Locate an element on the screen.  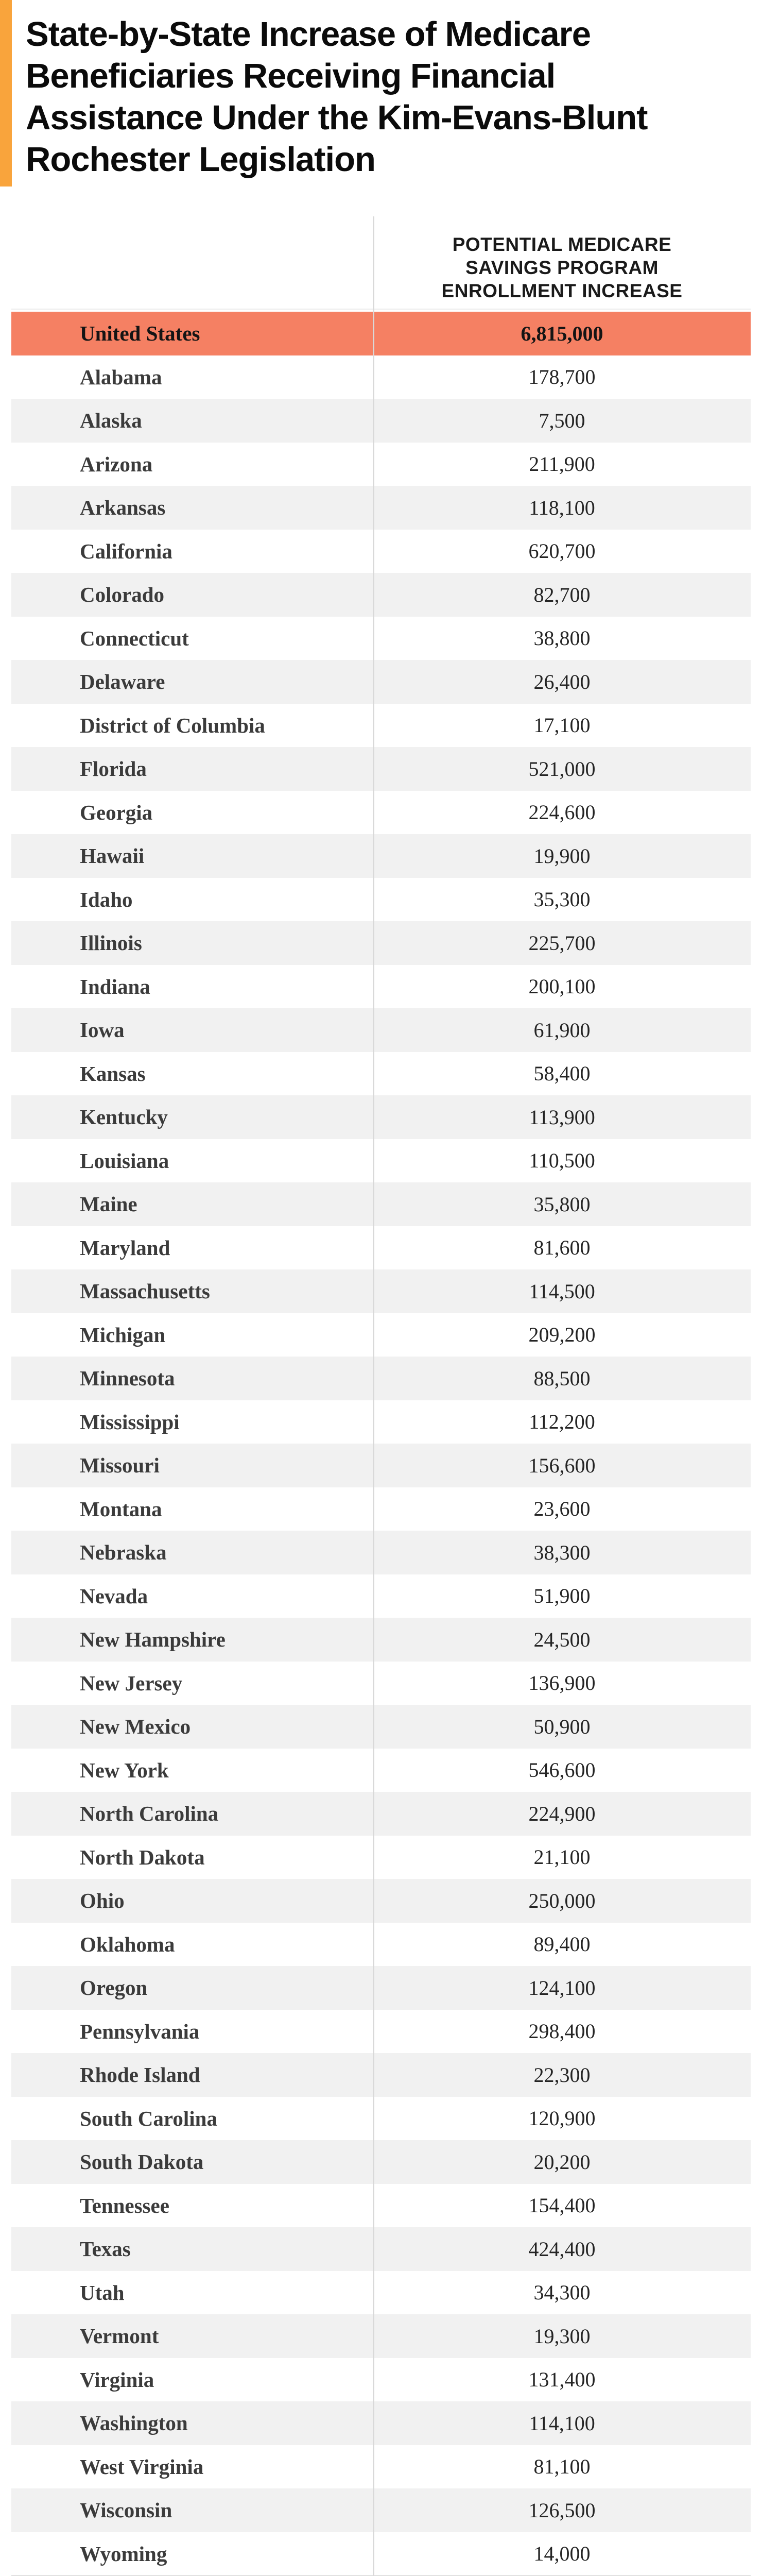
state-cell: Massachusetts is located at coordinates (145, 1291).